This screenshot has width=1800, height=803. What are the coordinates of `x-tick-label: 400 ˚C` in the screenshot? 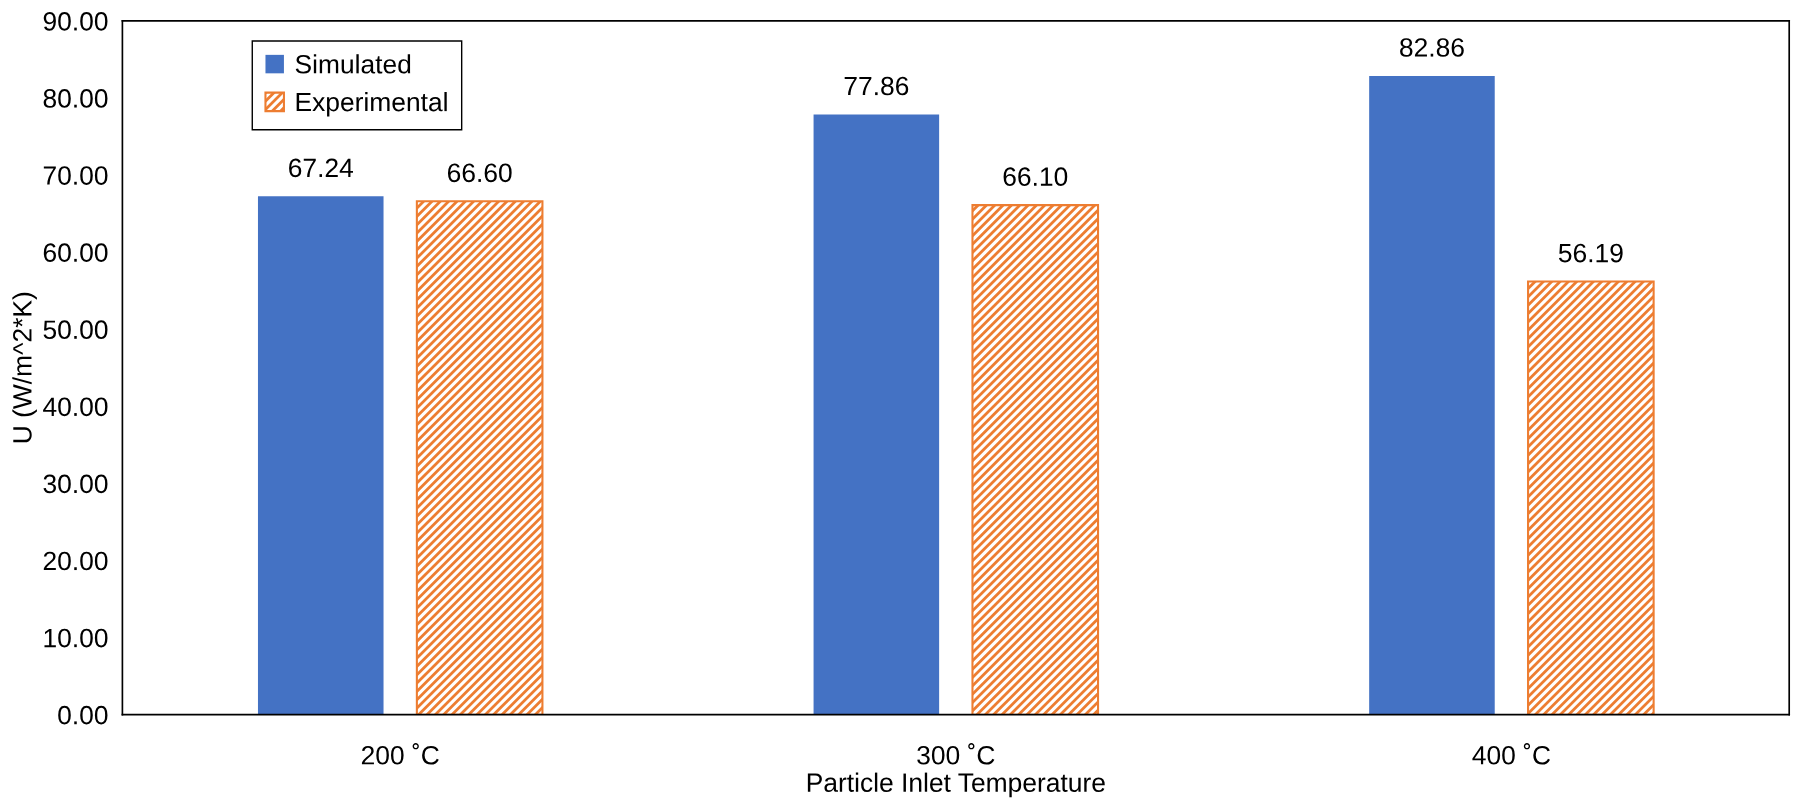 It's located at (1511, 754).